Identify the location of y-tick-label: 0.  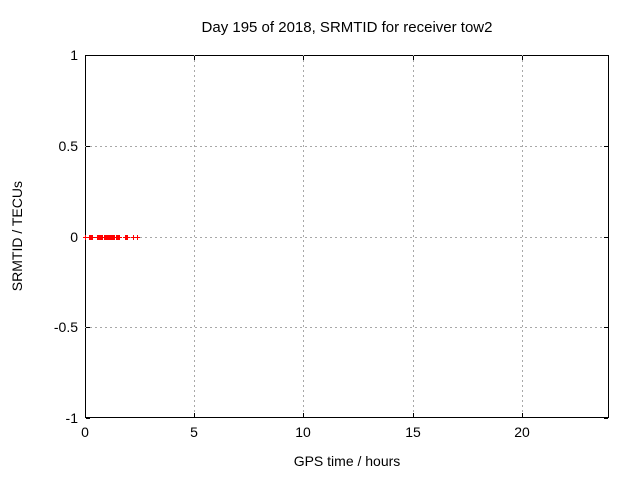
(74, 237).